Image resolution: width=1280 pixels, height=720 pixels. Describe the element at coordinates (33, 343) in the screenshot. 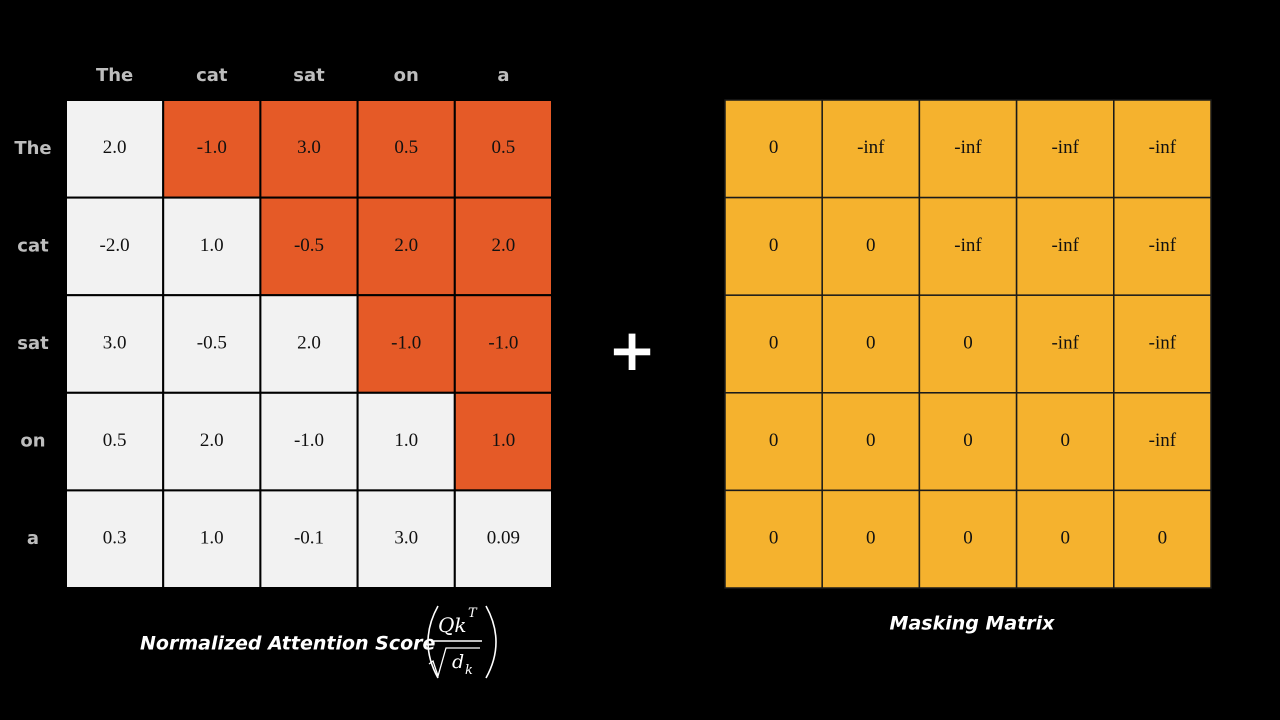

I see `row-label: sat` at that location.